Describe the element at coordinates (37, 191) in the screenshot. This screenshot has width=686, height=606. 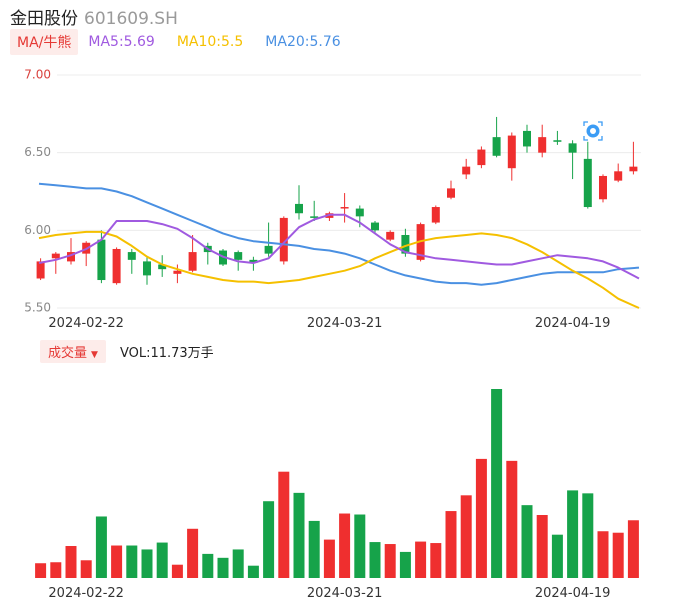
I see `y-axis-labels: 7.00 6.50 6.00 5.50` at that location.